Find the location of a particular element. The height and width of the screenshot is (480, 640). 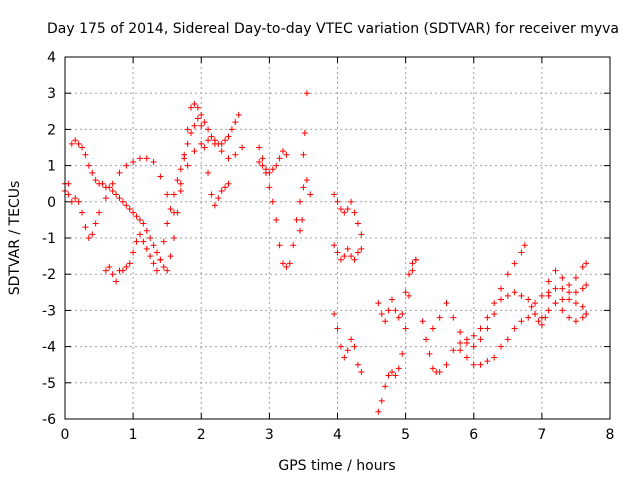

series-track-J is located at coordinates (397, 335).